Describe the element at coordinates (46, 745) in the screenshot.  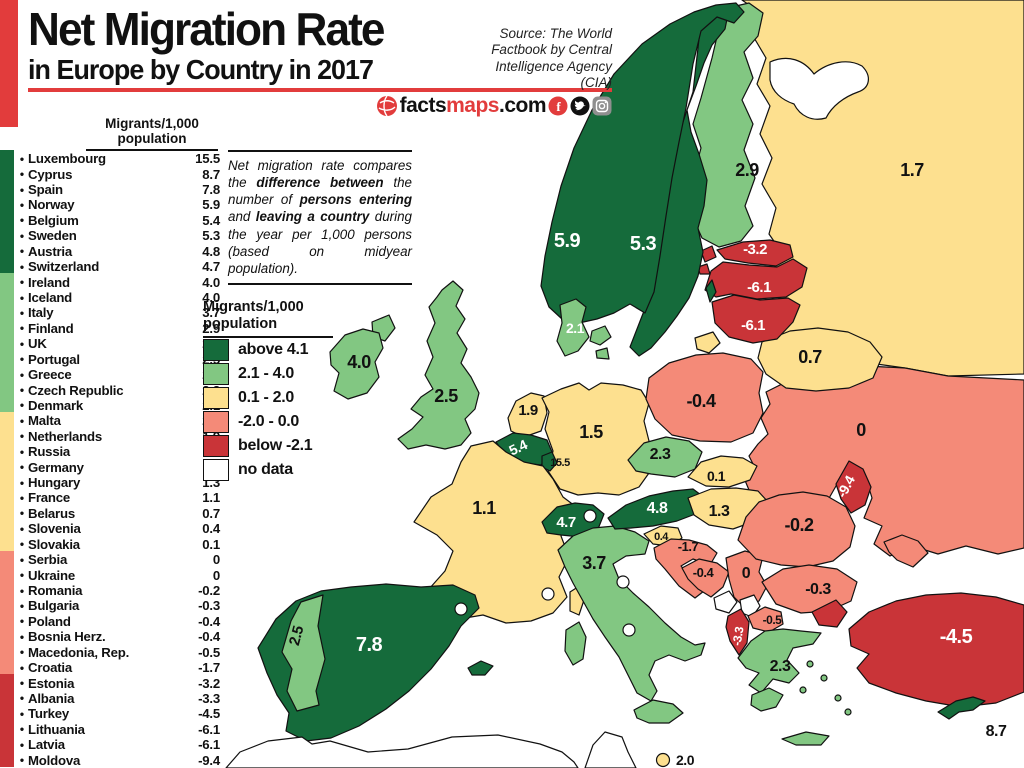
I see `country-name: Latvia` at that location.